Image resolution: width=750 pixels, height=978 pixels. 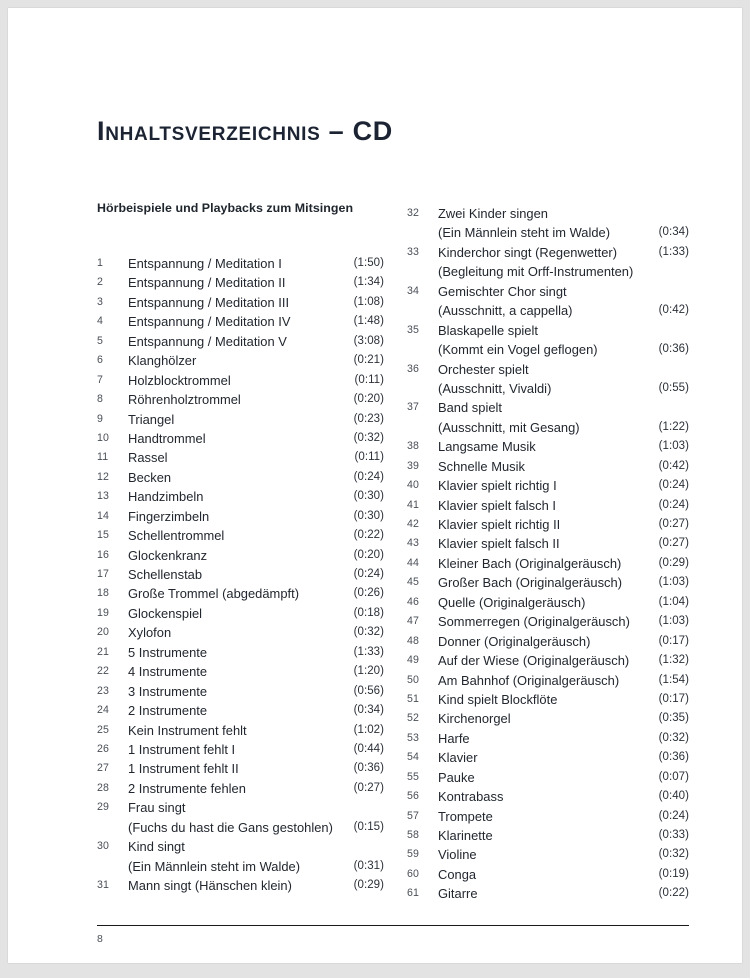 I want to click on track-title: Triangel, so click(x=151, y=419).